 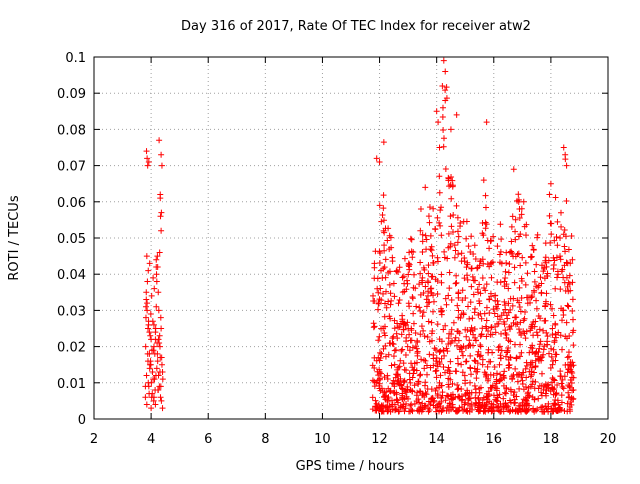 What do you see at coordinates (71, 384) in the screenshot?
I see `y-tick-label: 0.01` at bounding box center [71, 384].